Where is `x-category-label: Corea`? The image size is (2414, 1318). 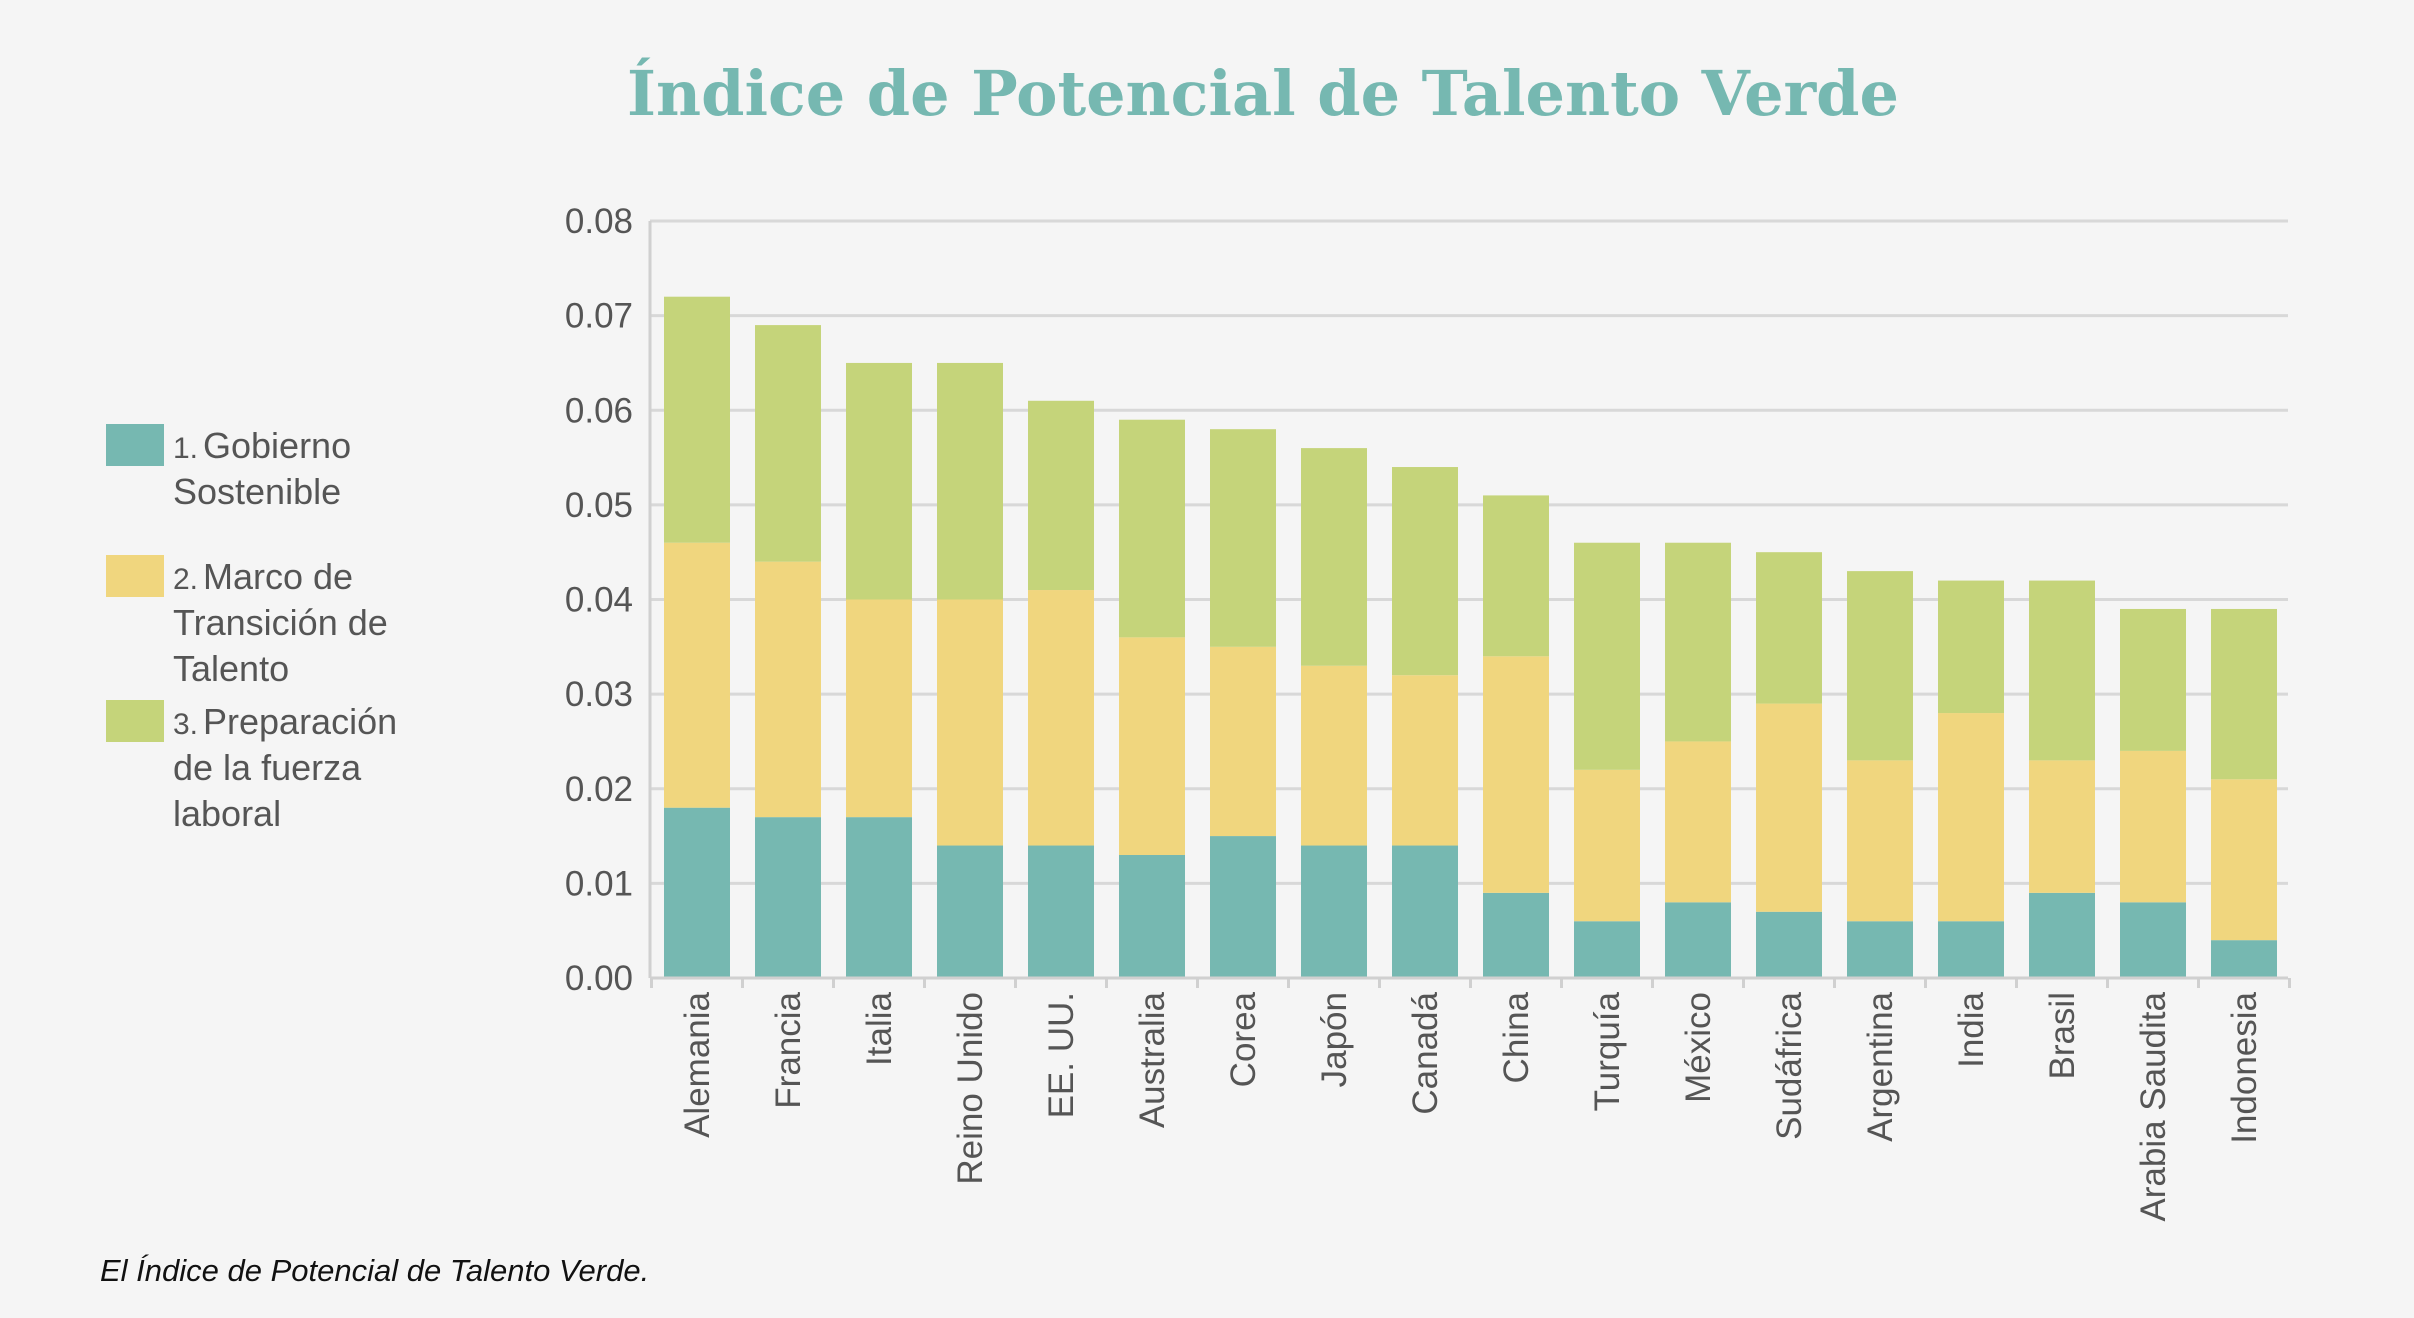 x-category-label: Corea is located at coordinates (1243, 1039).